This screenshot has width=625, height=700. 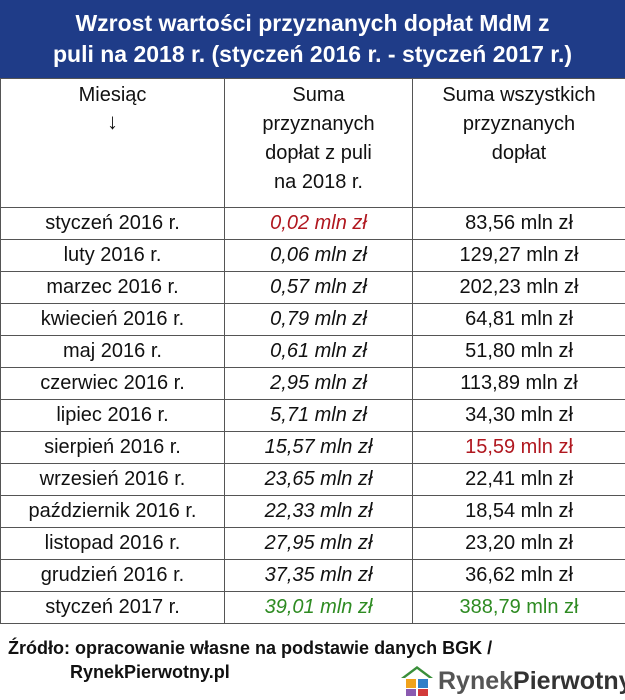 I want to click on pool-cell: 0,57 mln zł, so click(x=318, y=287).